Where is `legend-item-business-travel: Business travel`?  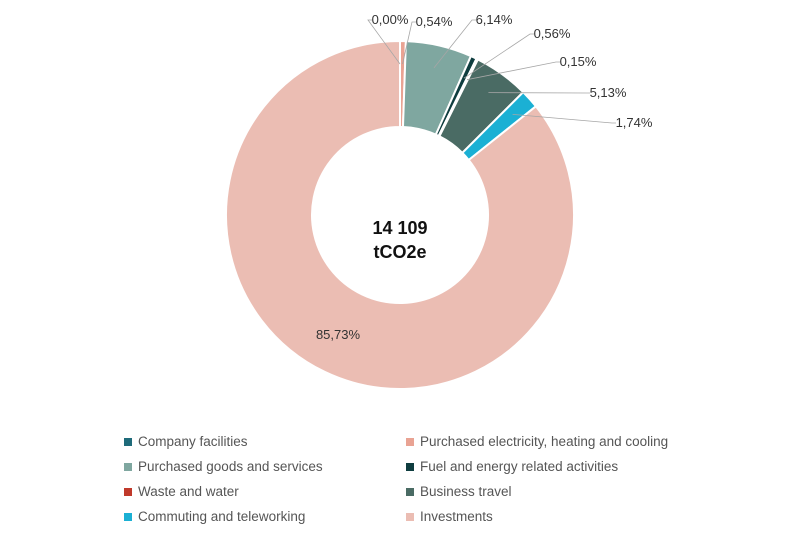 legend-item-business-travel: Business travel is located at coordinates (459, 491).